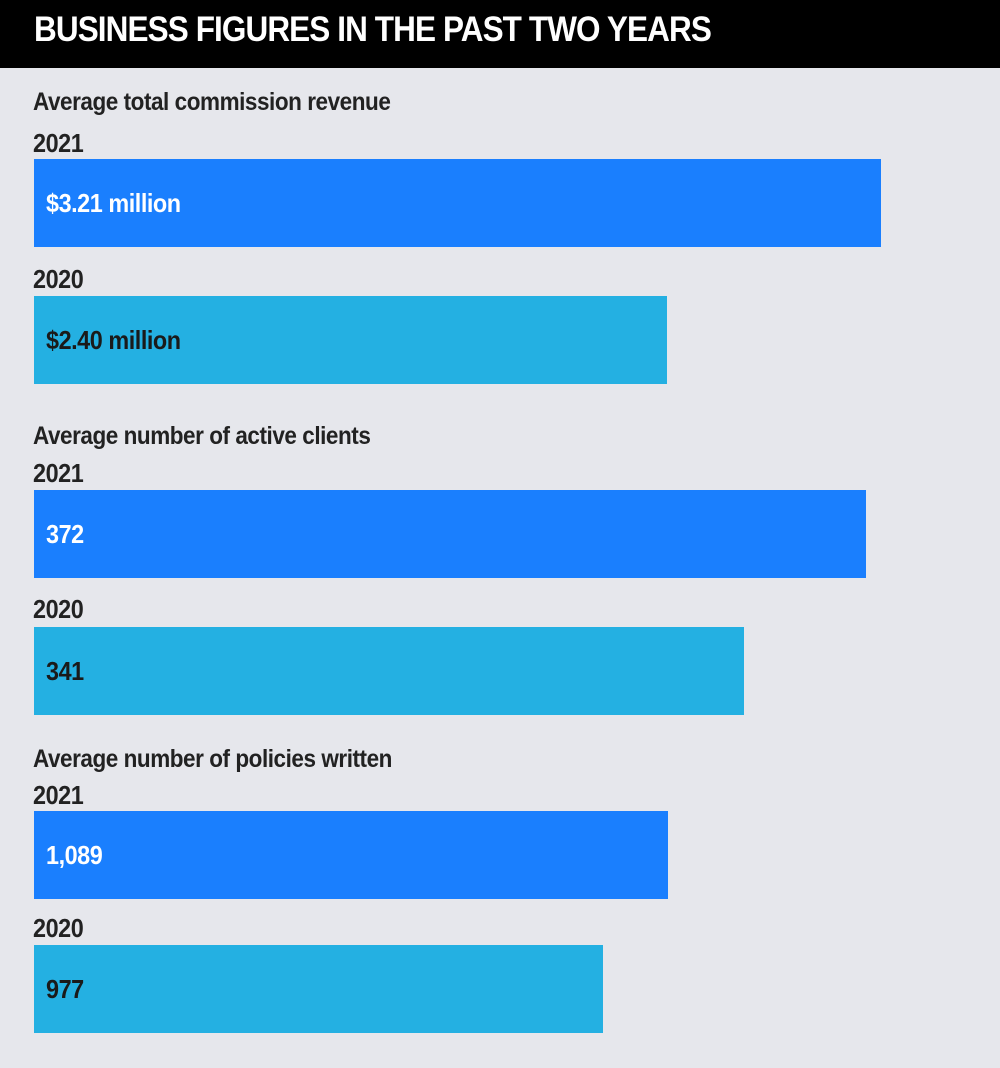  I want to click on bar-active-clients-2020: 341, so click(389, 671).